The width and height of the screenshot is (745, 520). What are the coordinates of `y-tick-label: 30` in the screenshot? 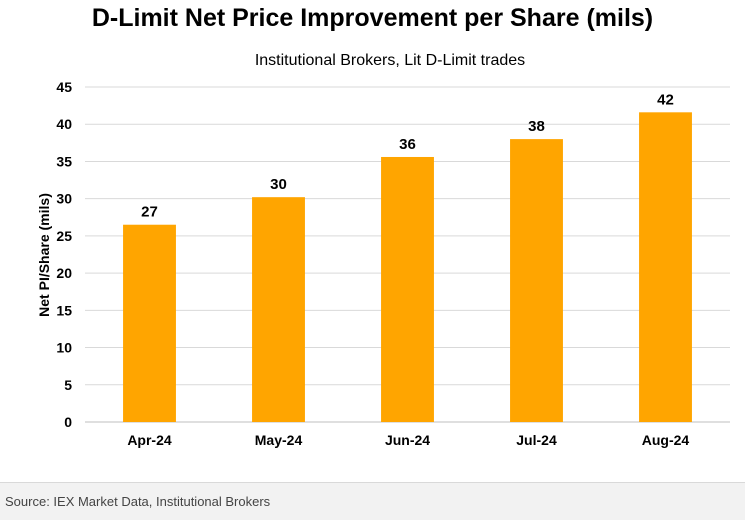 It's located at (64, 199).